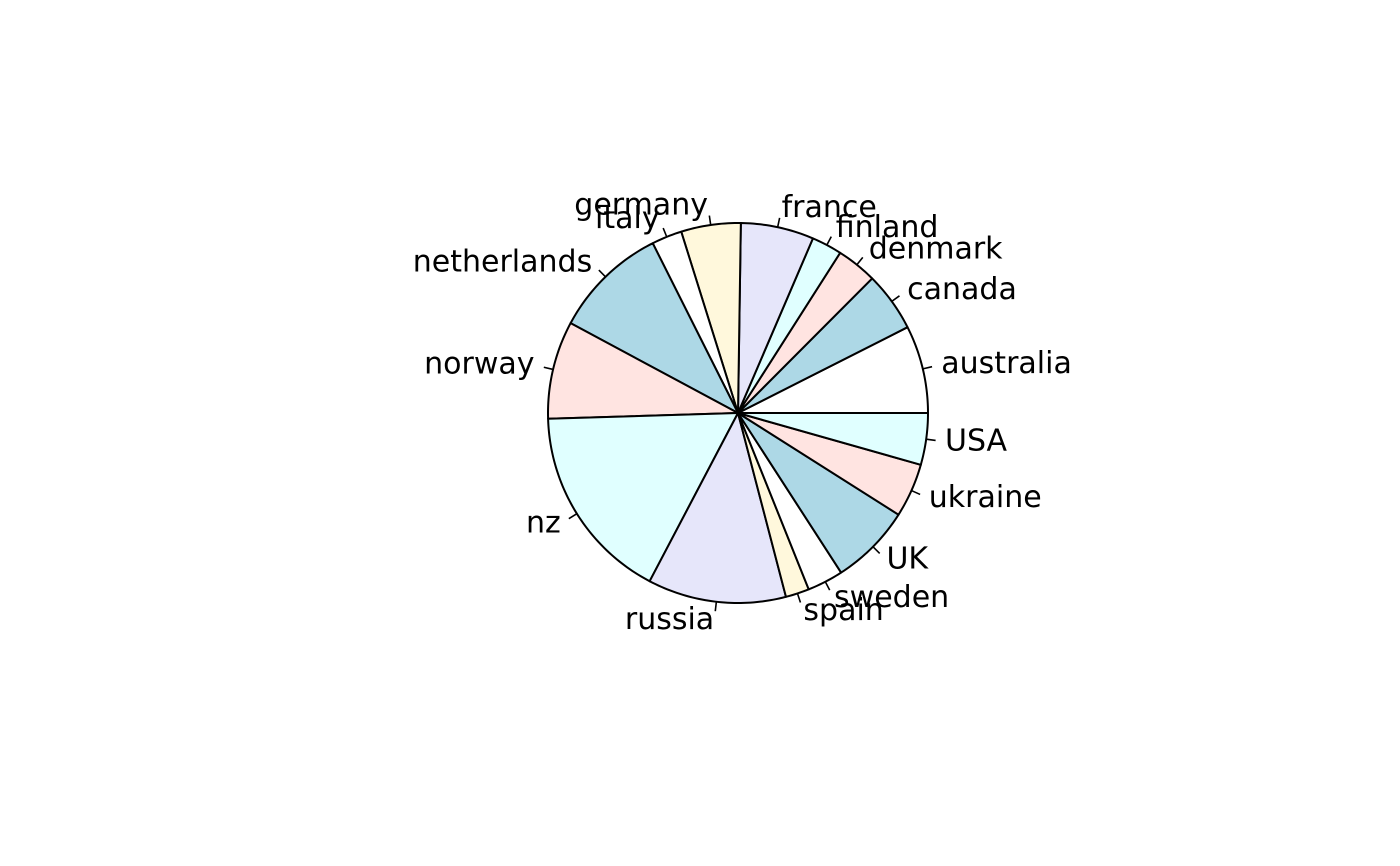 Image resolution: width=1400 pixels, height=866 pixels. Describe the element at coordinates (962, 289) in the screenshot. I see `label-canada: canada` at that location.